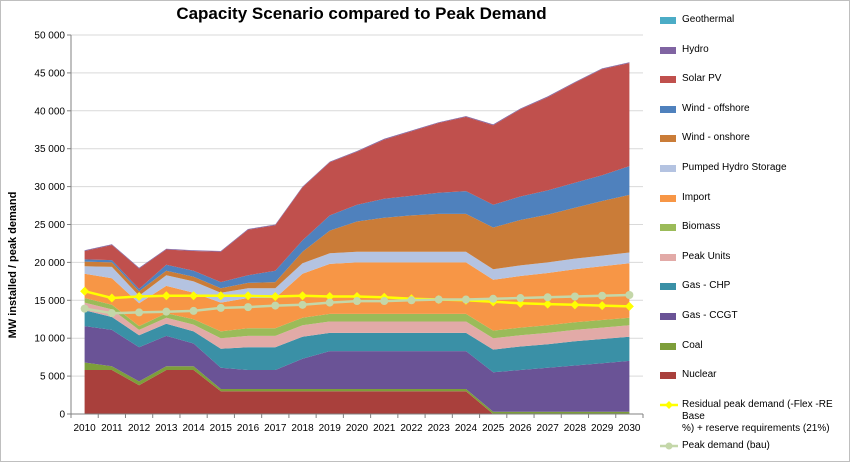  Describe the element at coordinates (112, 428) in the screenshot. I see `x-tick-label: 2011` at that location.